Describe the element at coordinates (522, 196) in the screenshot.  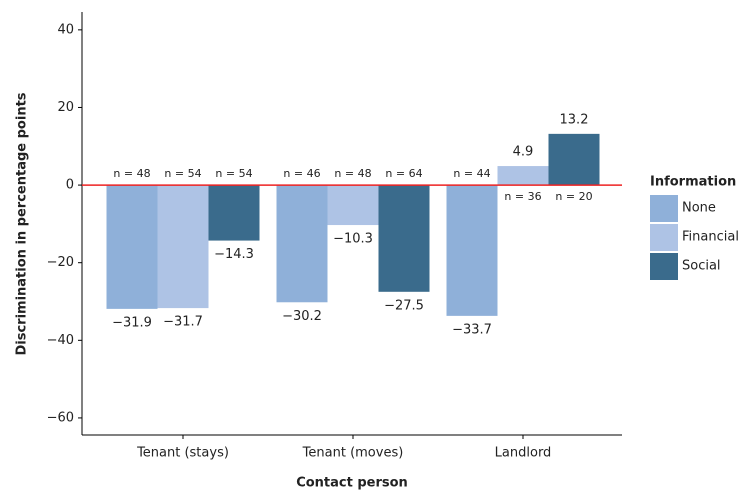
I see `sample-label: n = 36` at that location.